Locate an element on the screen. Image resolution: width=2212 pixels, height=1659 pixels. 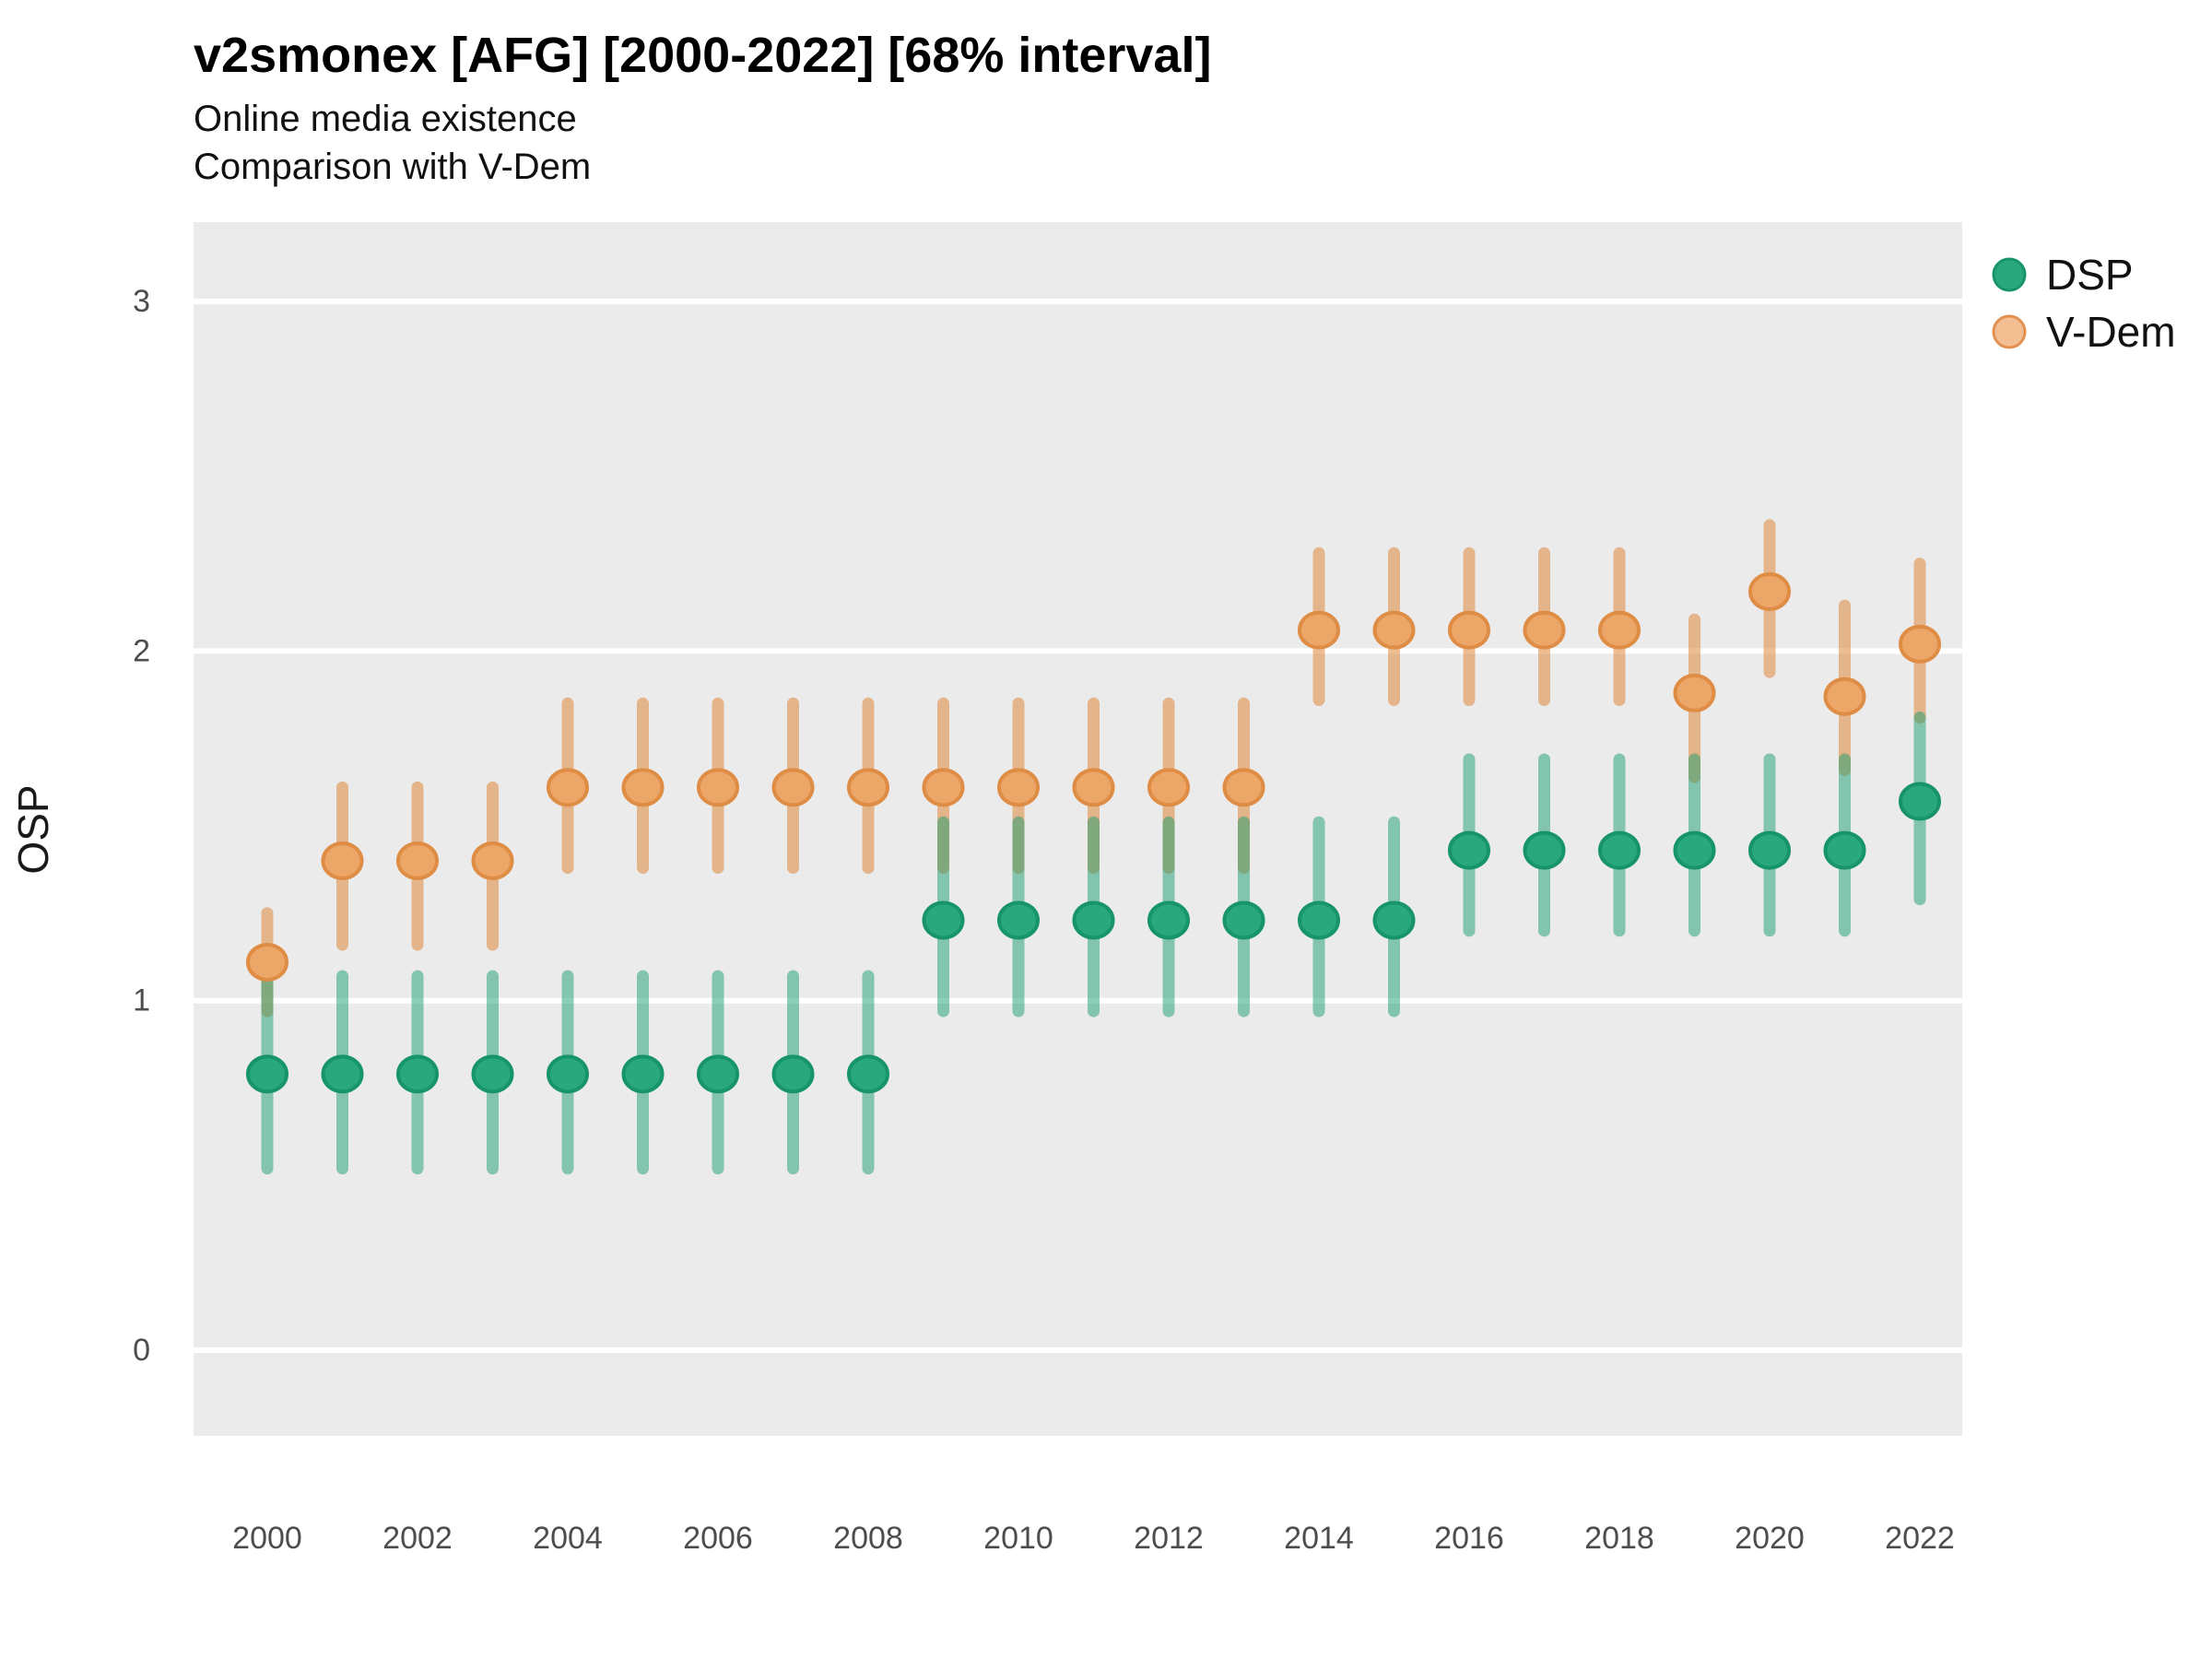
vdem-point-2021 is located at coordinates (1844, 696).